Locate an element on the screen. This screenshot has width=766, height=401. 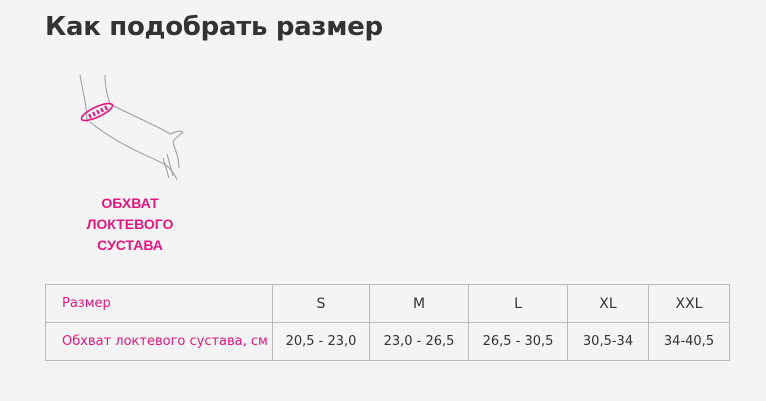
caption-line: ОБХВАТ is located at coordinates (130, 203).